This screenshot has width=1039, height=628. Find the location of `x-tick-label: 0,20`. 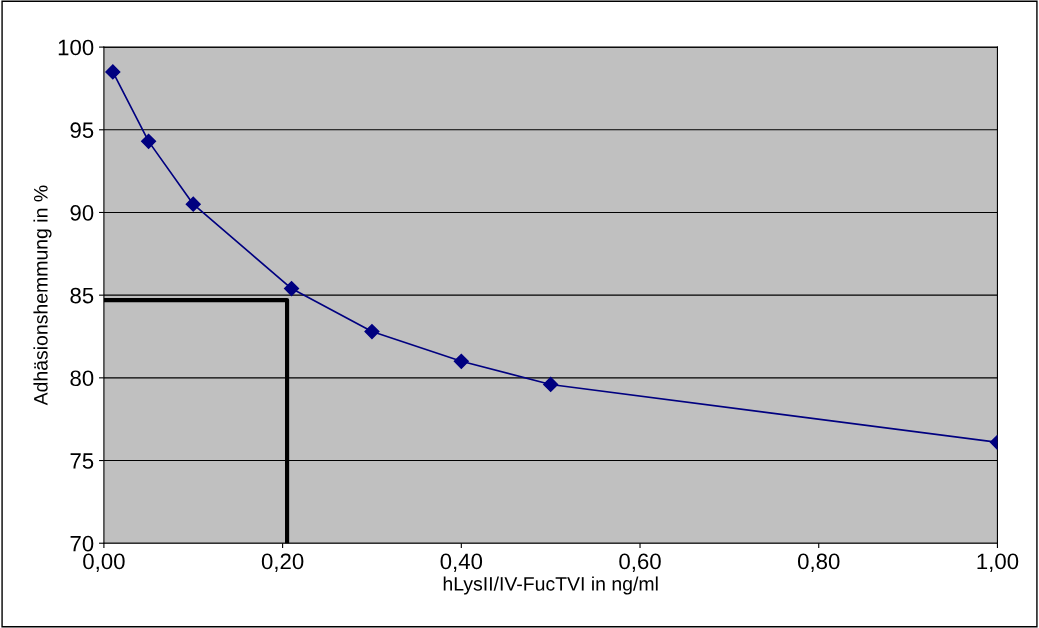

x-tick-label: 0,20 is located at coordinates (282, 562).